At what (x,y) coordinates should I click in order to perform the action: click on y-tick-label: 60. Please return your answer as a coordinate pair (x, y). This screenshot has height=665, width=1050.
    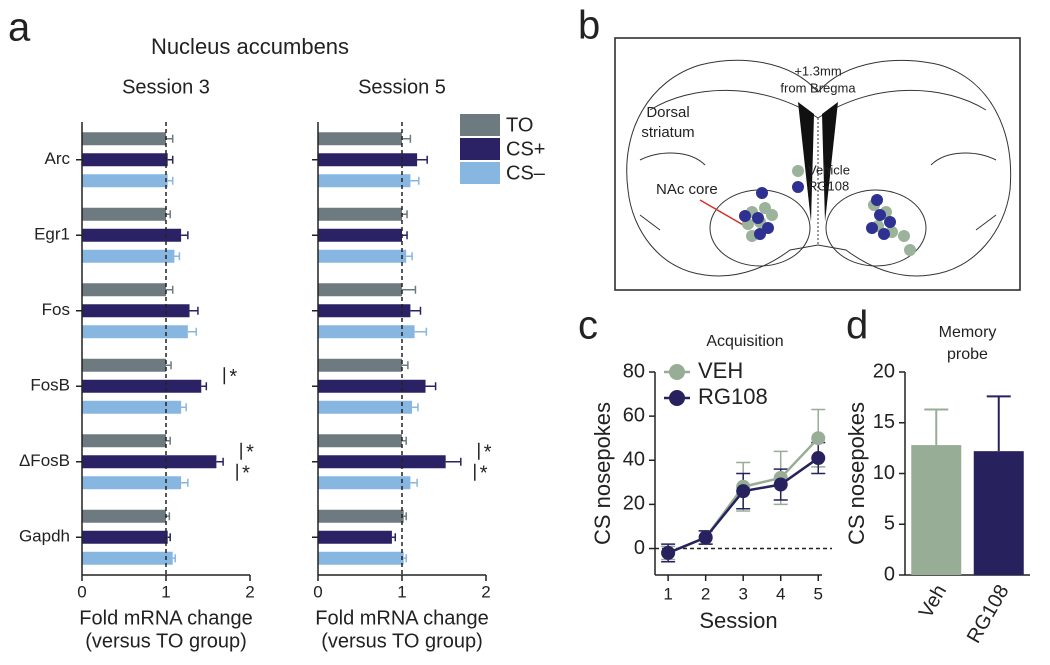
    Looking at the image, I should click on (634, 415).